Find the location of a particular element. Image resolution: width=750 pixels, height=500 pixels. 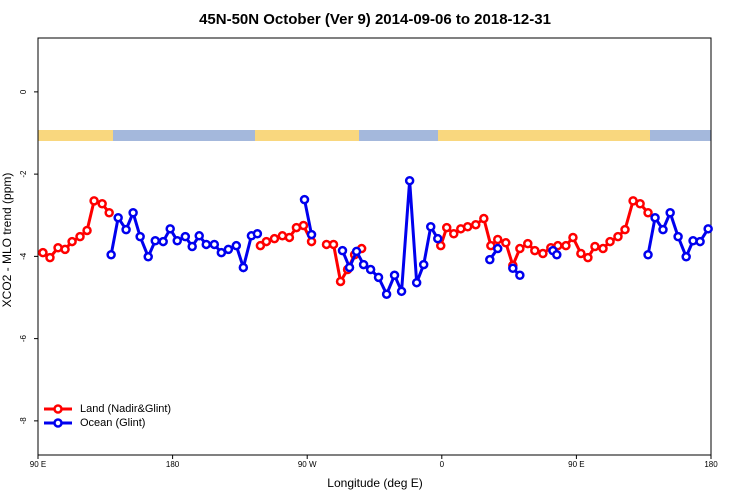

y-tick-label: 0 is located at coordinates (23, 91).